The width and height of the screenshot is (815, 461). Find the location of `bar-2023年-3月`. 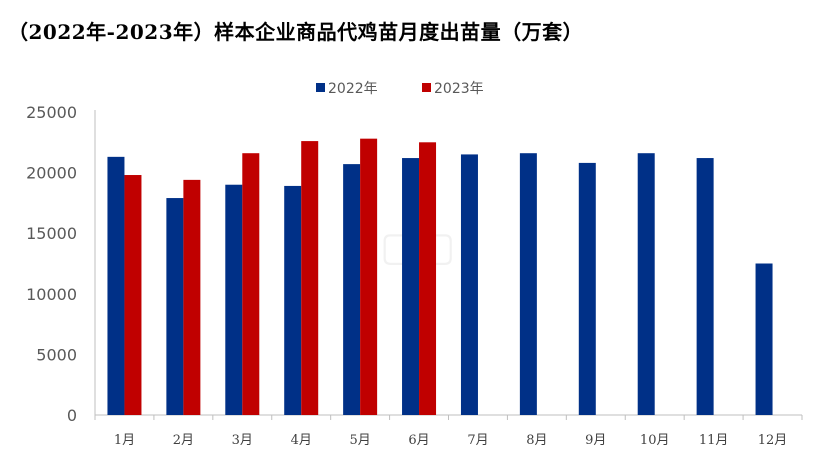

bar-2023年-3月 is located at coordinates (251, 284).